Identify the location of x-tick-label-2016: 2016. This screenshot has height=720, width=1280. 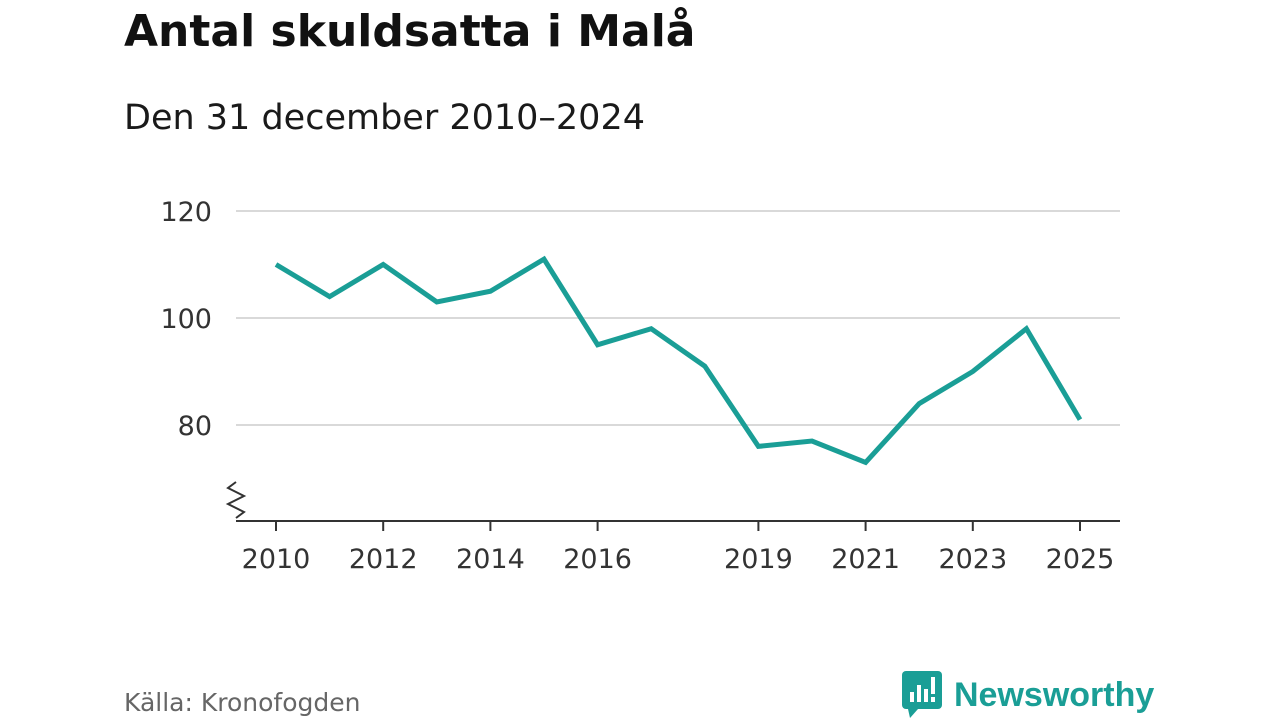
(597, 559).